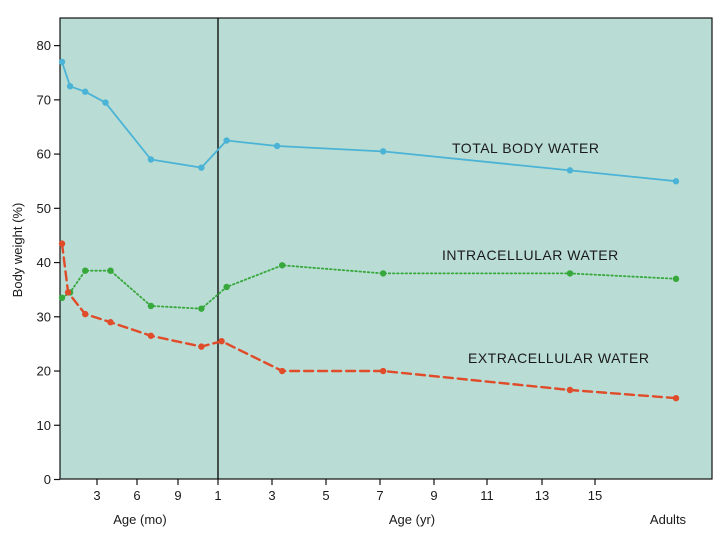 This screenshot has width=720, height=540. Describe the element at coordinates (542, 495) in the screenshot. I see `x-tick-label: 13` at that location.